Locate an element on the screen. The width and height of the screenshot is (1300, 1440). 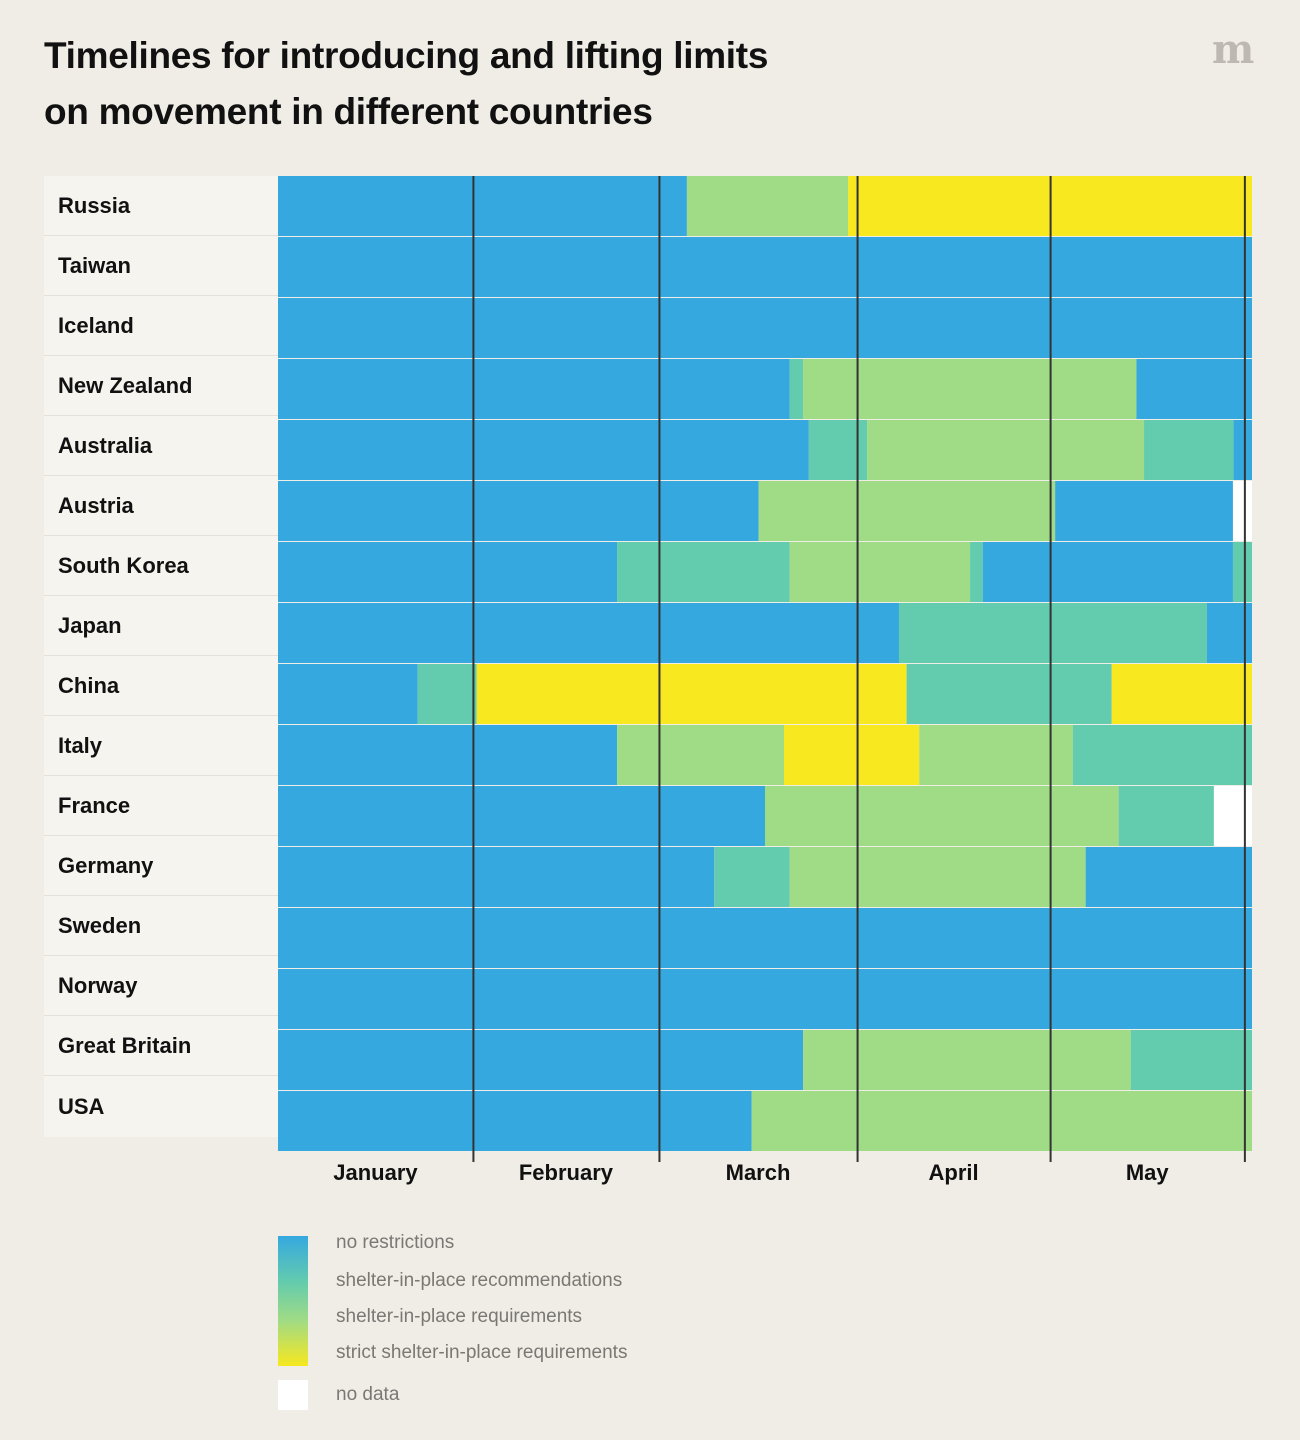
segment-russia-no-restrictions is located at coordinates (482, 206).